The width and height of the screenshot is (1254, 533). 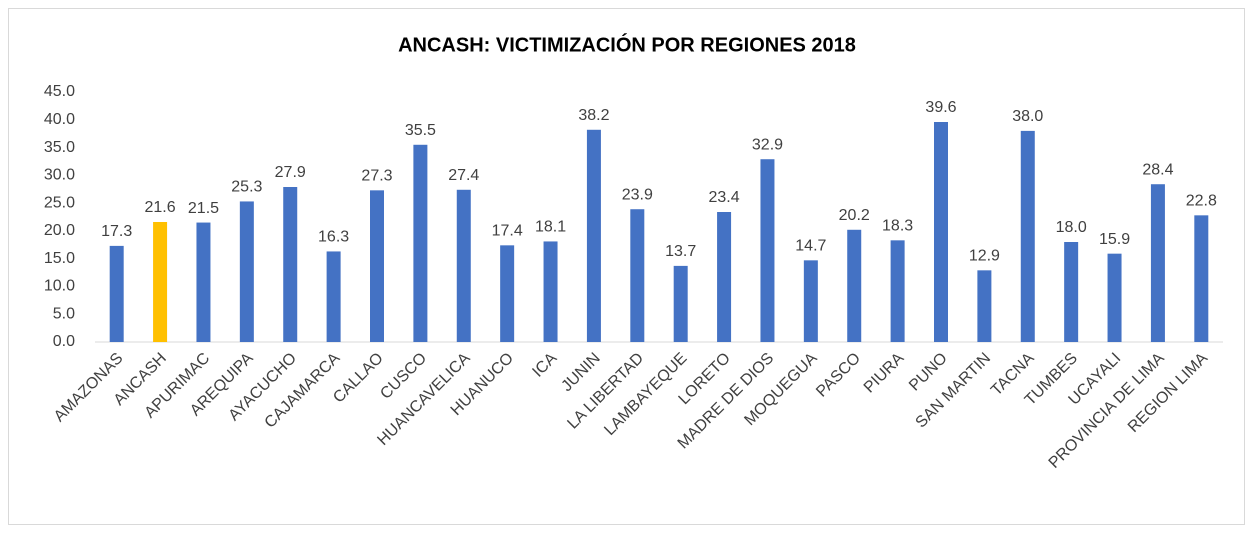 I want to click on data-label: 38.0, so click(x=1027, y=116).